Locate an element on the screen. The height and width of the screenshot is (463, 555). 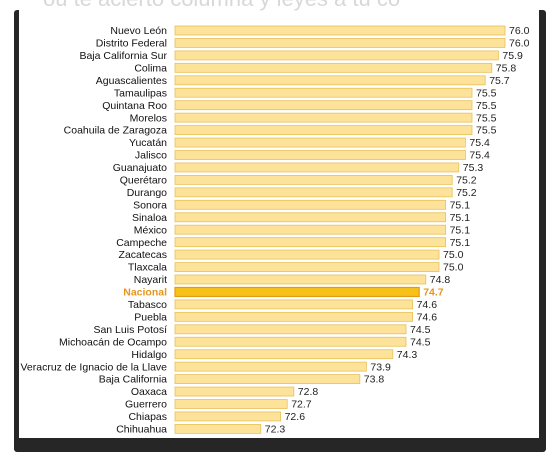
bar-nacional is located at coordinates (297, 292).